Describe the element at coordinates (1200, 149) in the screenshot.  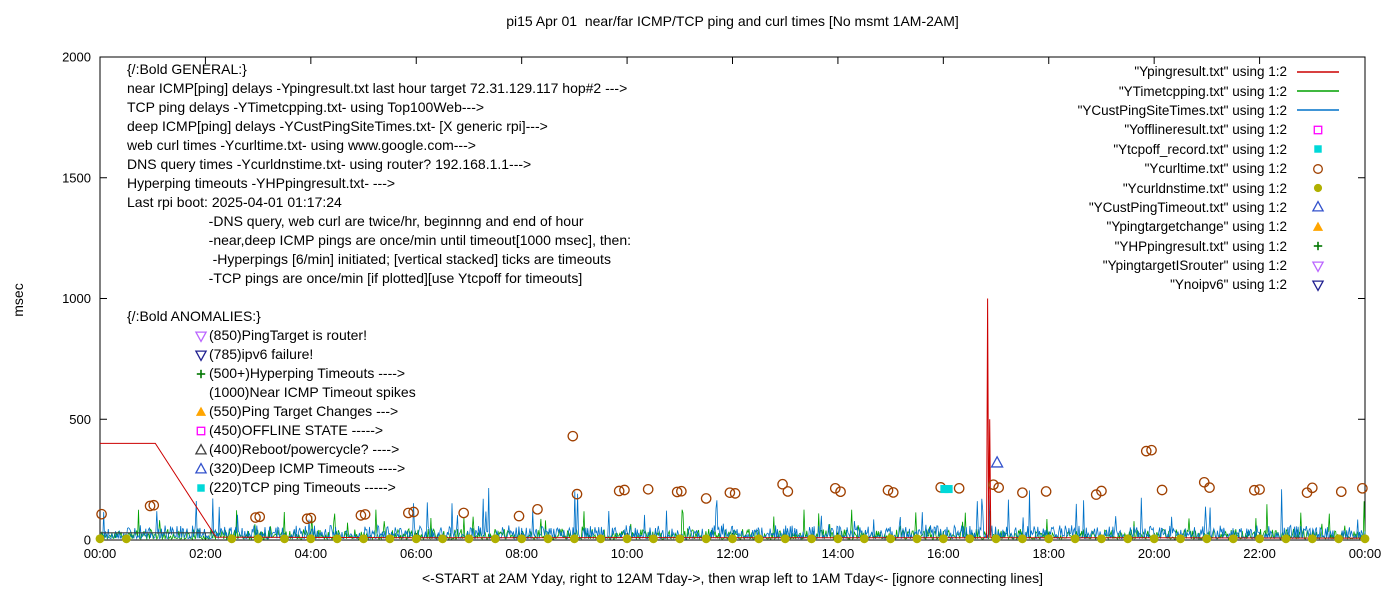
I see `legend-label: "Ytcpoff_record.txt" using 1:2` at that location.